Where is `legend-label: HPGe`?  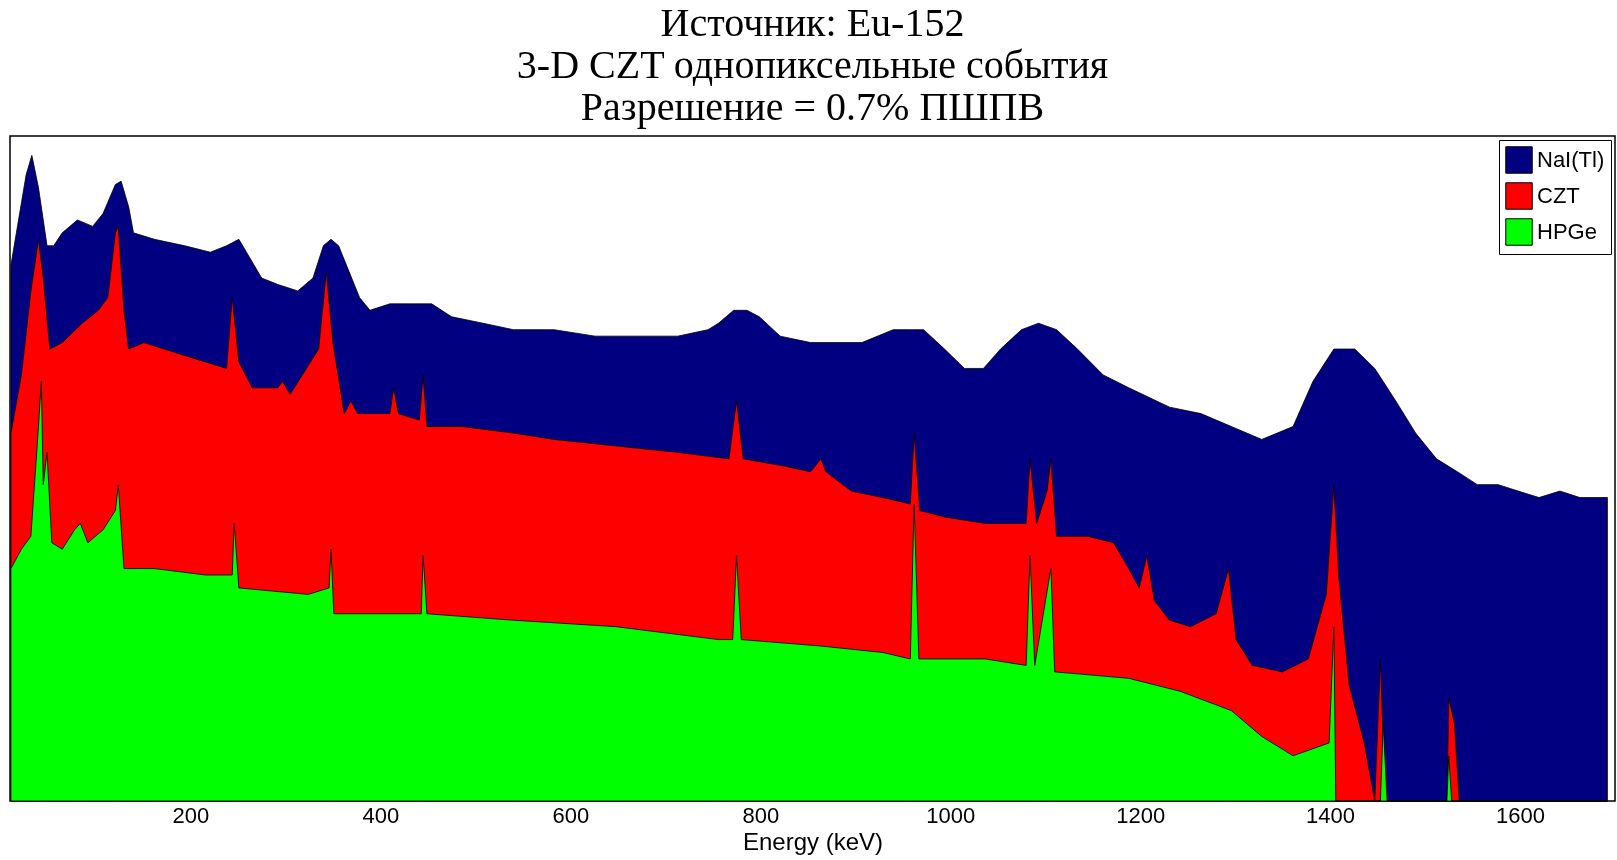 legend-label: HPGe is located at coordinates (1567, 231).